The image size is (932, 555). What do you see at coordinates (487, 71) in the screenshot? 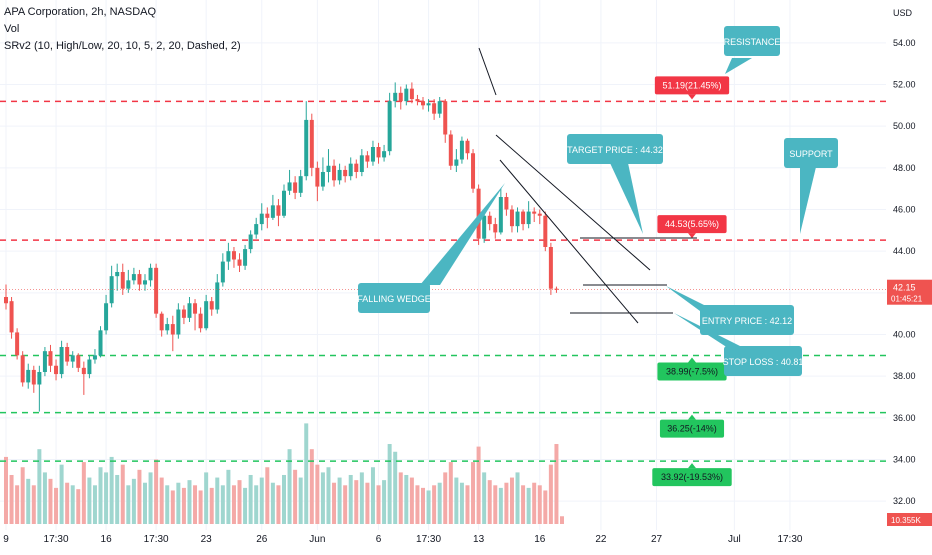
I see `wedge-upper-line` at bounding box center [487, 71].